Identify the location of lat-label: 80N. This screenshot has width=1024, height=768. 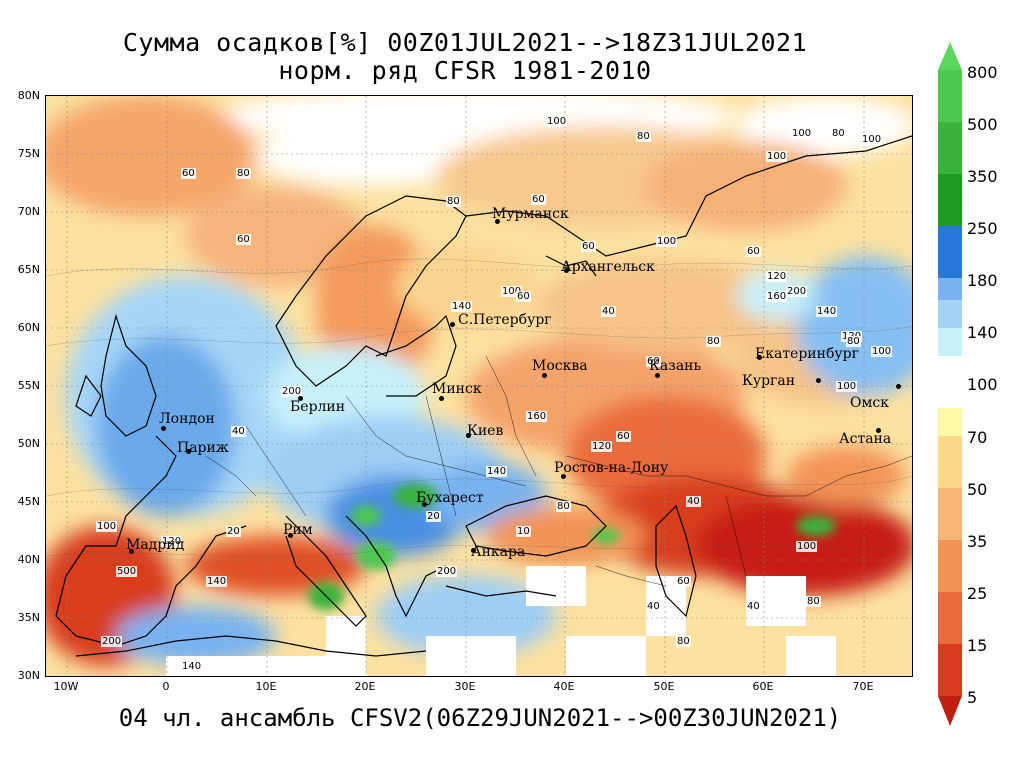
(28, 95).